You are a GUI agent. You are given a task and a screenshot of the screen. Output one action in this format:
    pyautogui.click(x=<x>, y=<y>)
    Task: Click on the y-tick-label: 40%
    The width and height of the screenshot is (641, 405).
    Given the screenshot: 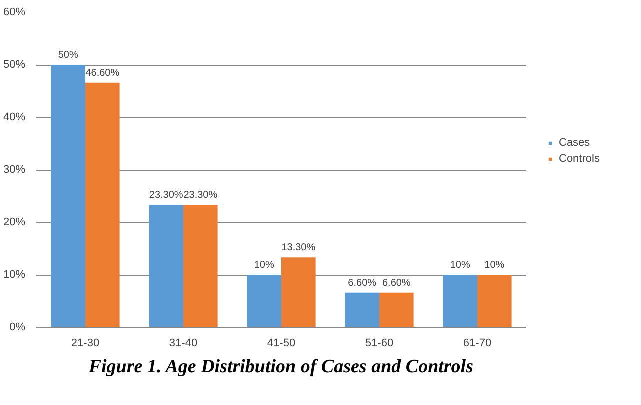 What is the action you would take?
    pyautogui.click(x=14, y=118)
    